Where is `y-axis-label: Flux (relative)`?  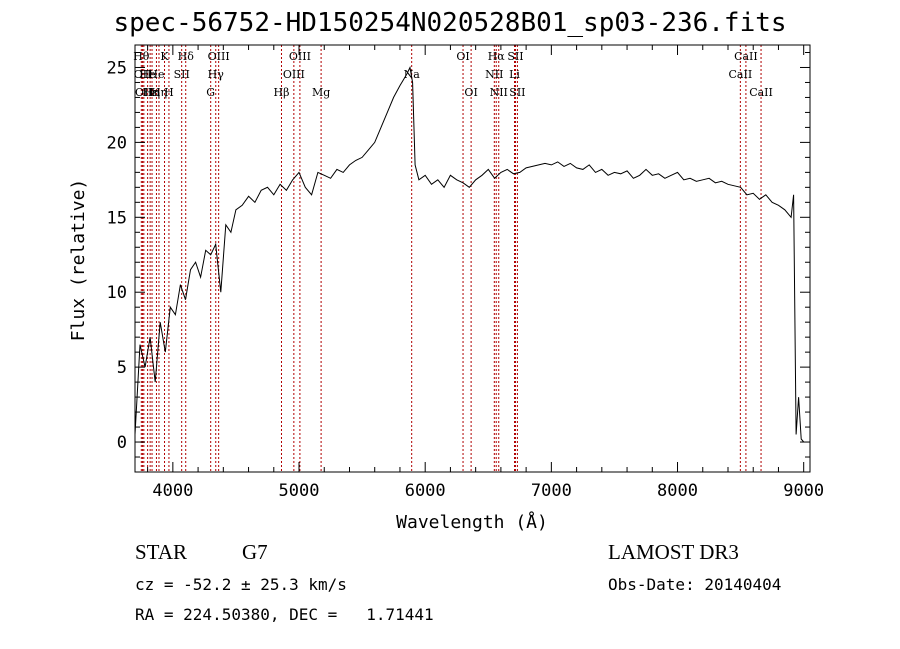 y-axis-label: Flux (relative) is located at coordinates (78, 260).